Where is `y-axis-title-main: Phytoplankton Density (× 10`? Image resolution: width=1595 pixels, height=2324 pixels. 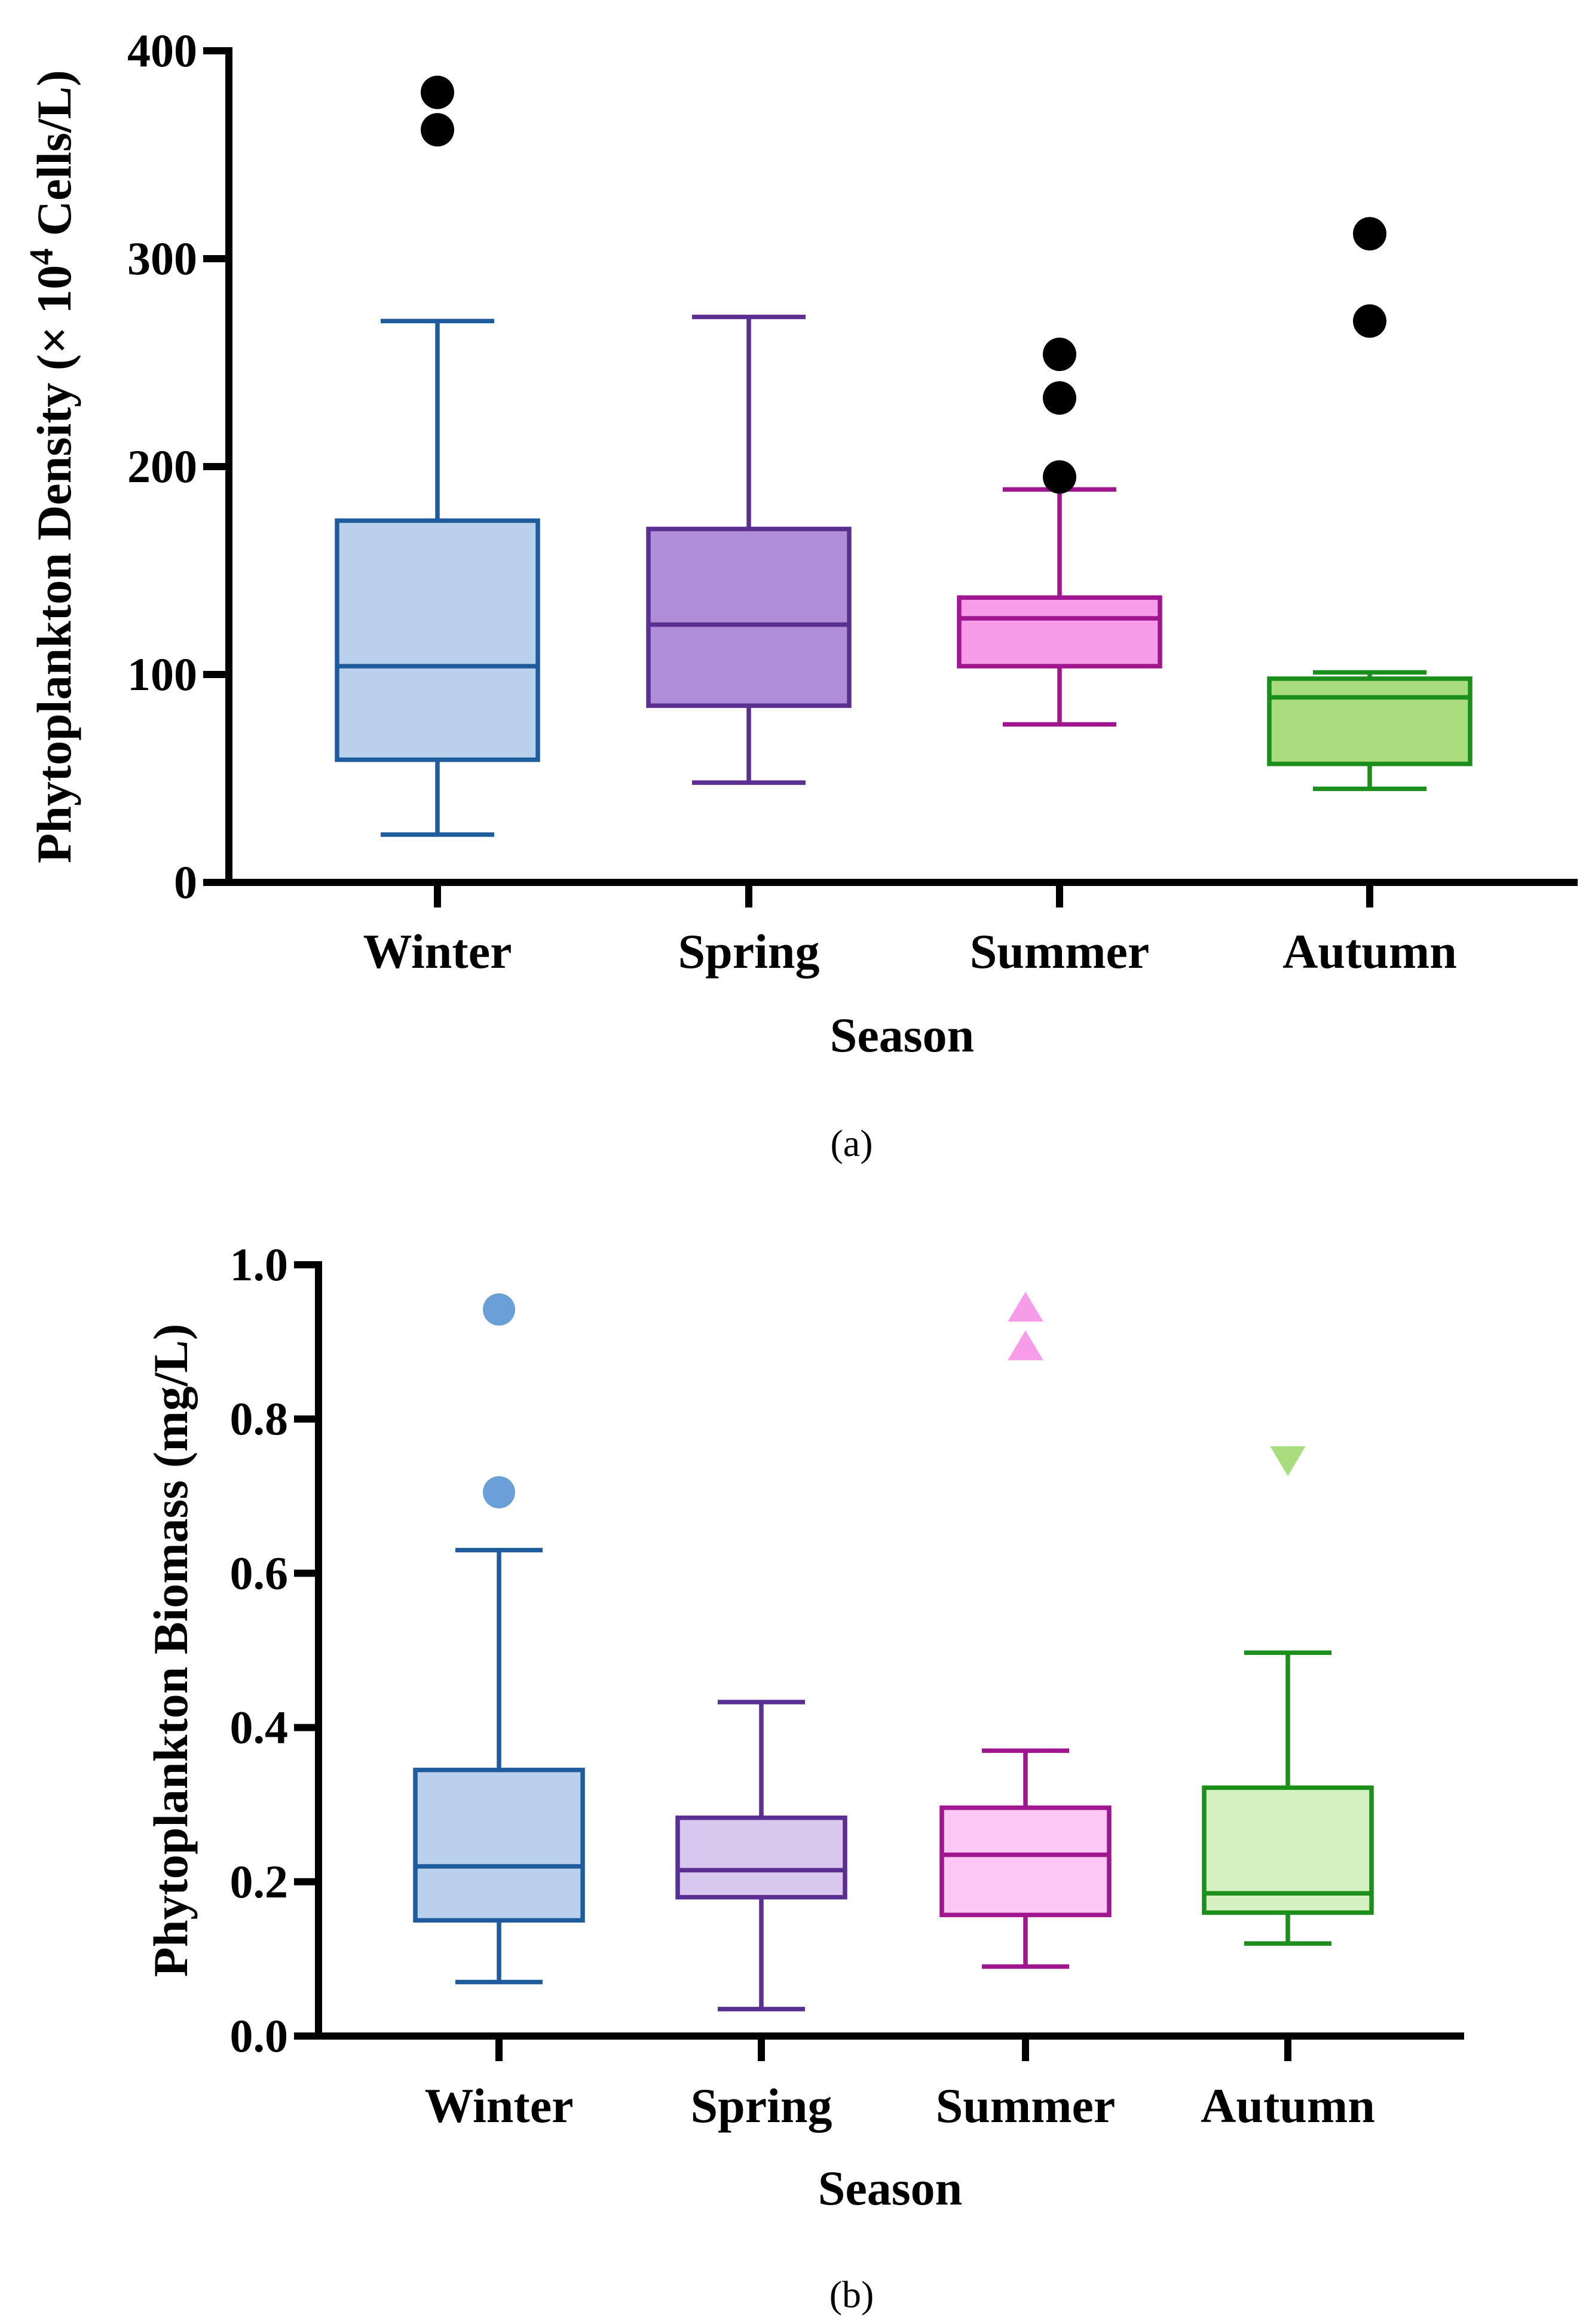 y-axis-title-main: Phytoplankton Density (× 10 is located at coordinates (54, 564).